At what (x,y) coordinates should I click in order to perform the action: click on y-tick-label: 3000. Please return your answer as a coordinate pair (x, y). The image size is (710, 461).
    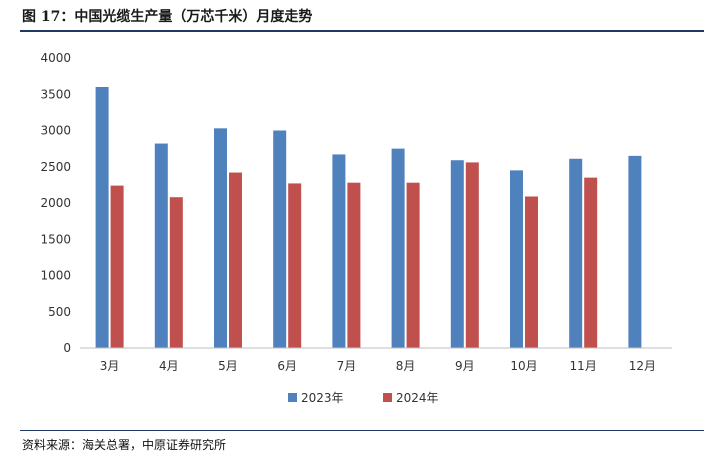
    Looking at the image, I should click on (55, 131).